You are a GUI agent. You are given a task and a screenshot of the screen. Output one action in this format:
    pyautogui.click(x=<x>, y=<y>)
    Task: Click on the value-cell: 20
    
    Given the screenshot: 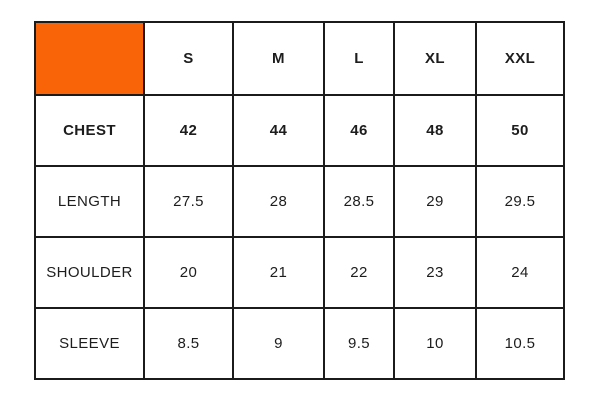 What is the action you would take?
    pyautogui.click(x=188, y=272)
    